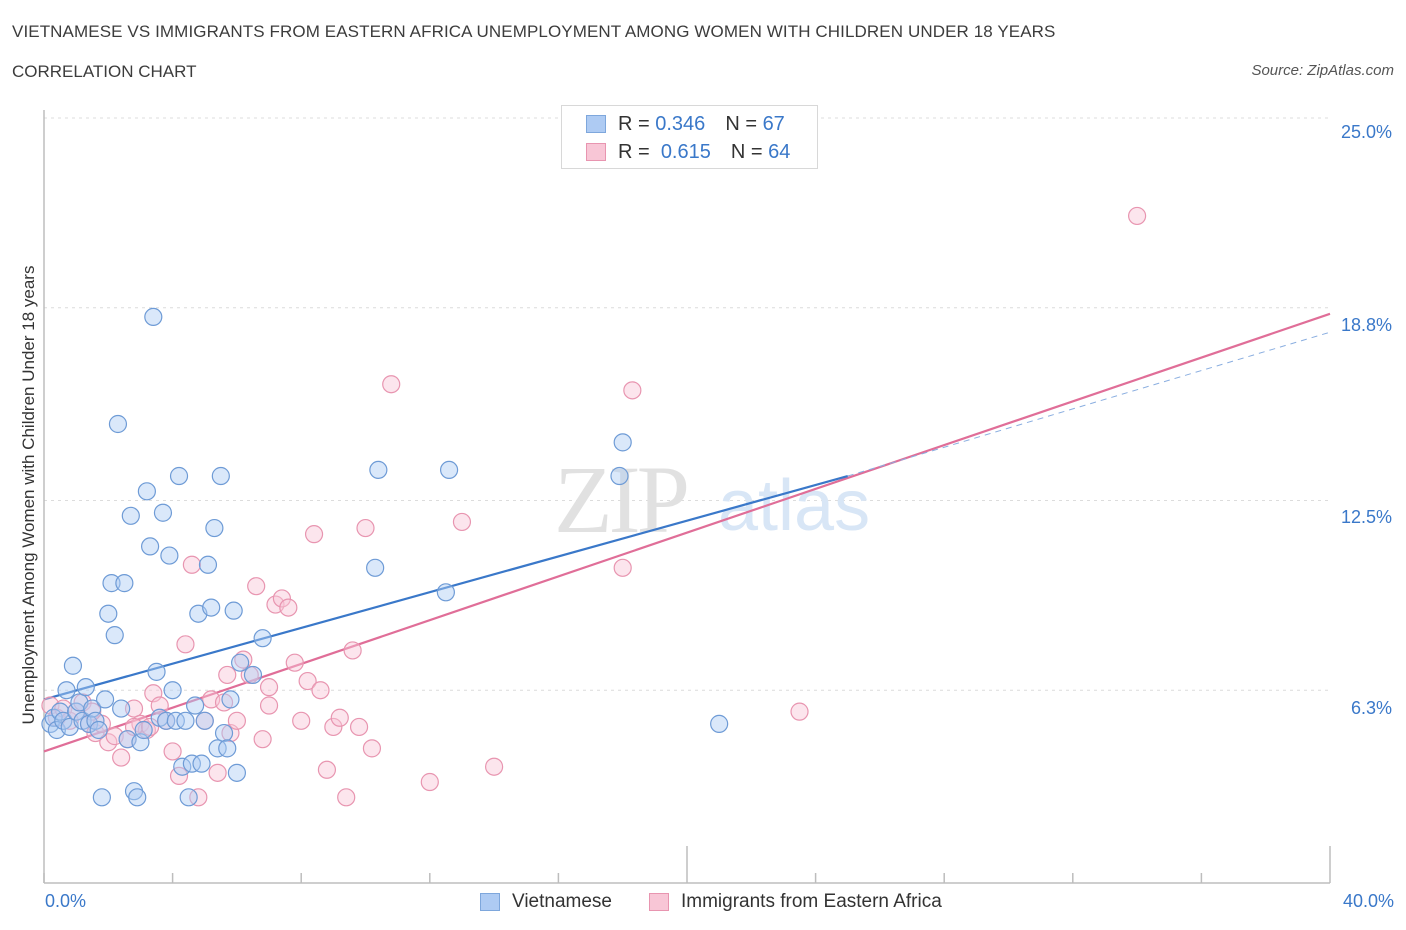  I want to click on source-note: Source: ZipAtlas.com, so click(1322, 70).